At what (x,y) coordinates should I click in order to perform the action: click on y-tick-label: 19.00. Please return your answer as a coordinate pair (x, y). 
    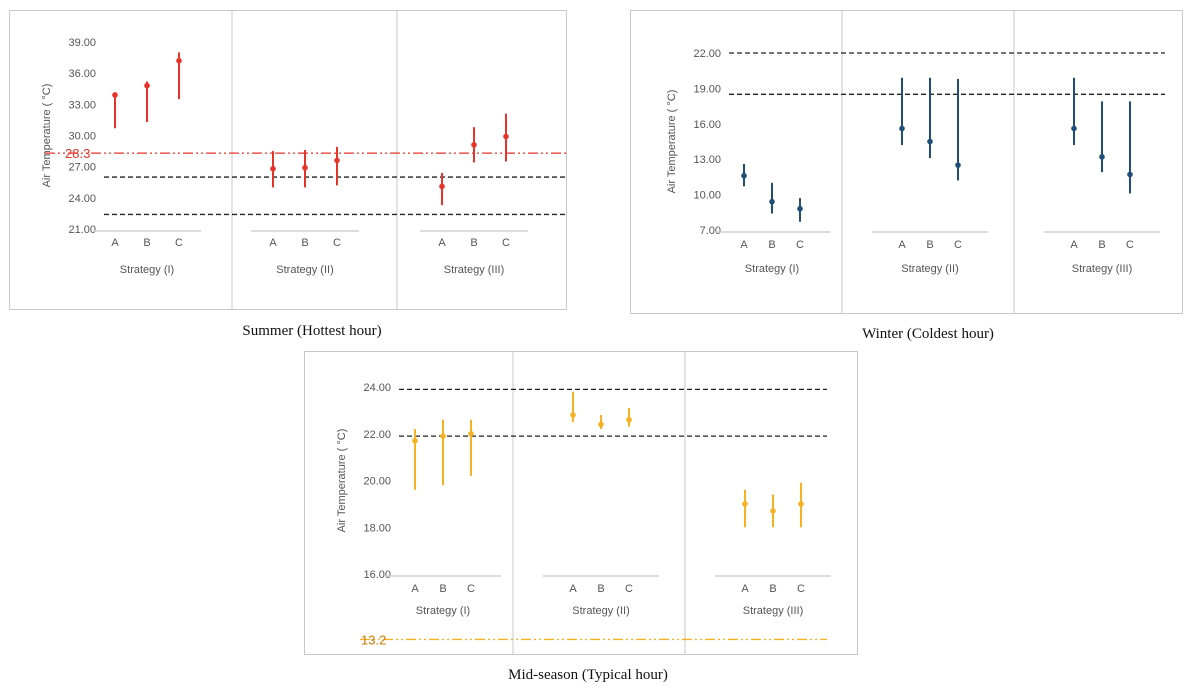
    Looking at the image, I should click on (707, 89).